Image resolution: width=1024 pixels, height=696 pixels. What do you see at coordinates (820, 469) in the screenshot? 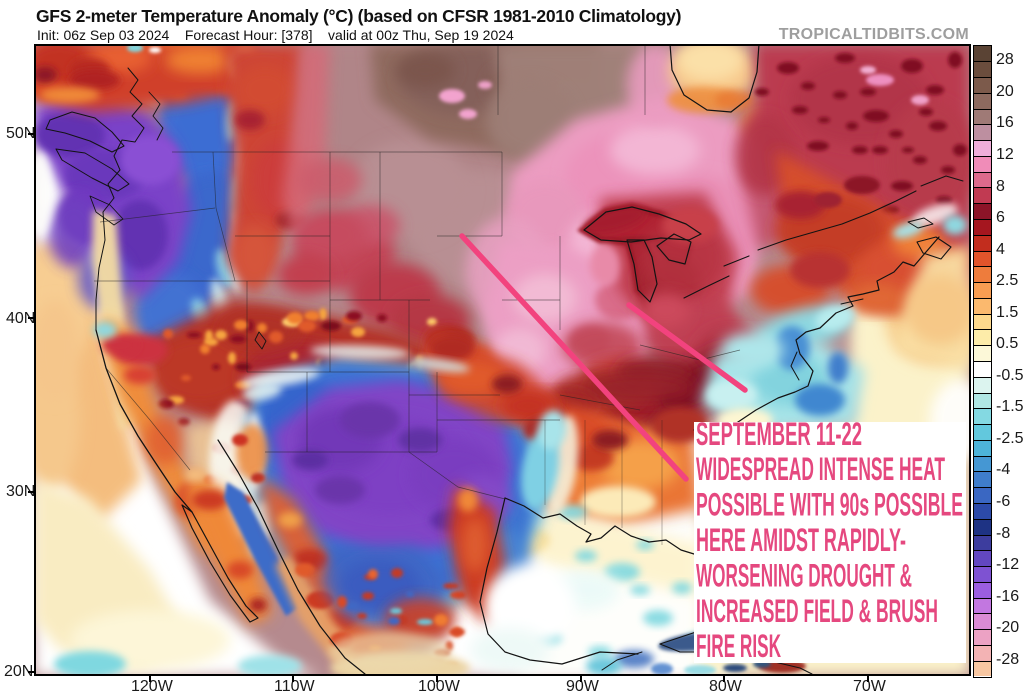
I see `svg-text: WIDESPREAD INTENSE HEAT` at bounding box center [820, 469].